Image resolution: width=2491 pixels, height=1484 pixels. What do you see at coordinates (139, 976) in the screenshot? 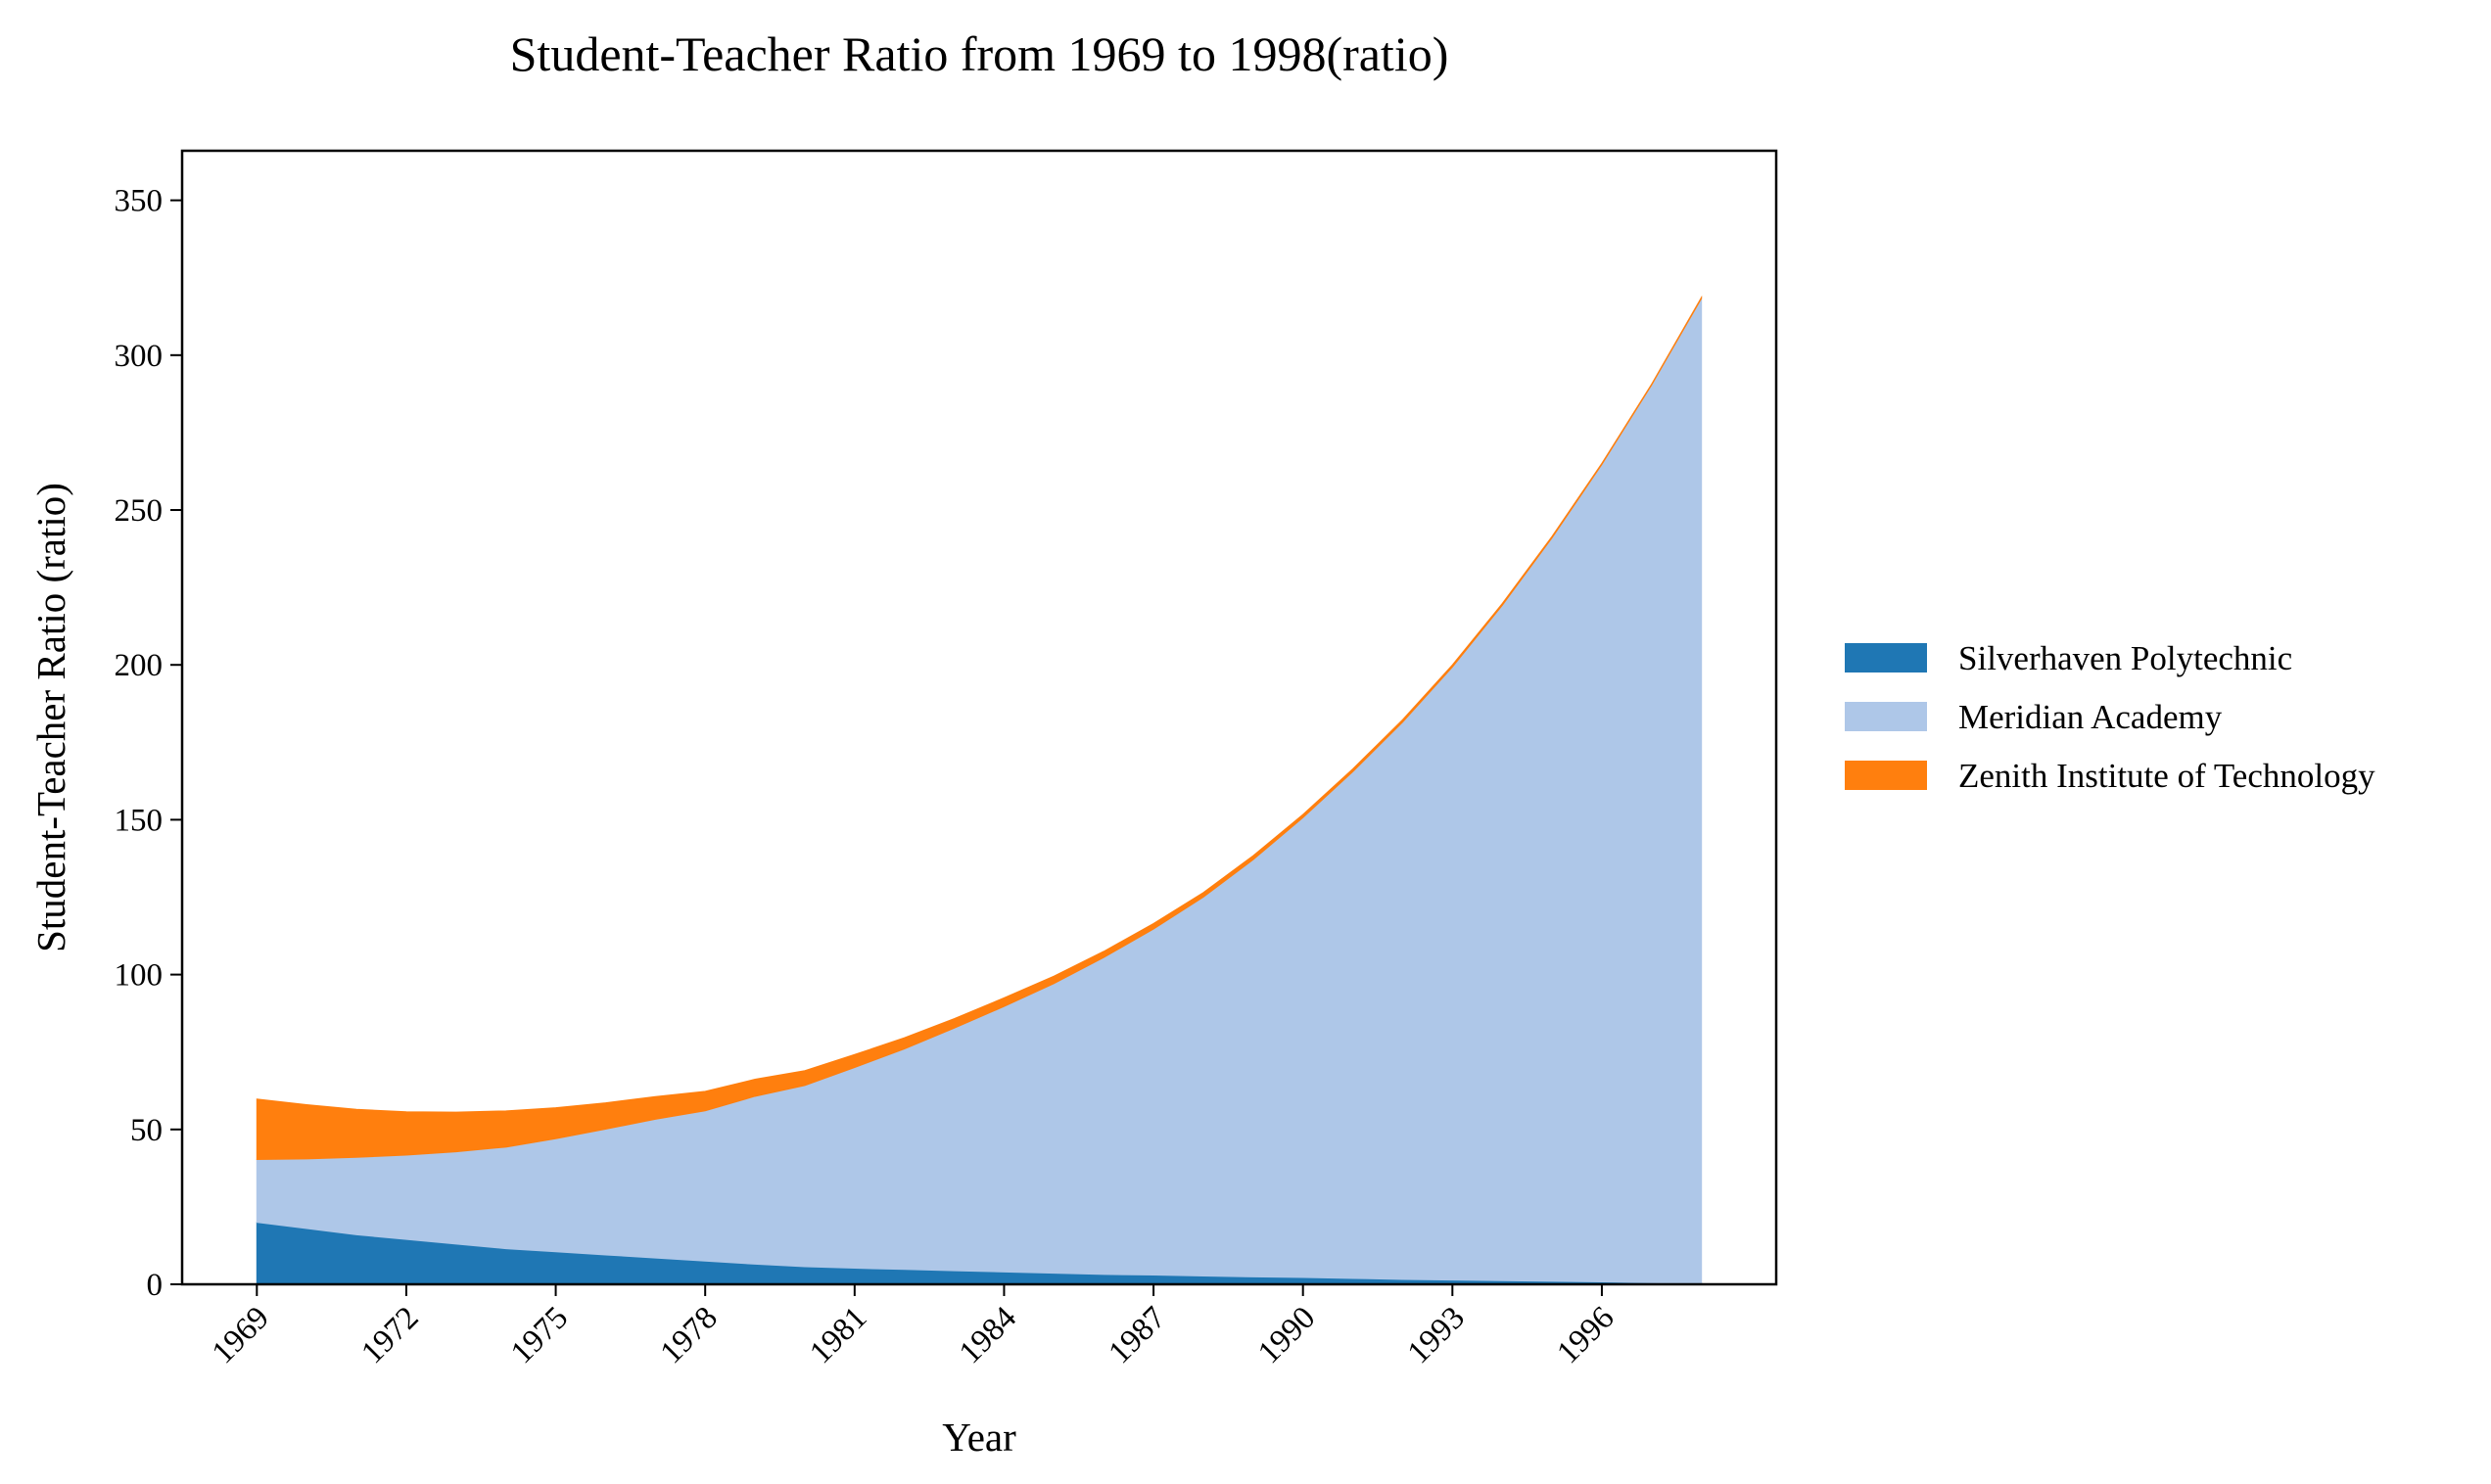
I see `y-tick-label: 100` at bounding box center [139, 976].